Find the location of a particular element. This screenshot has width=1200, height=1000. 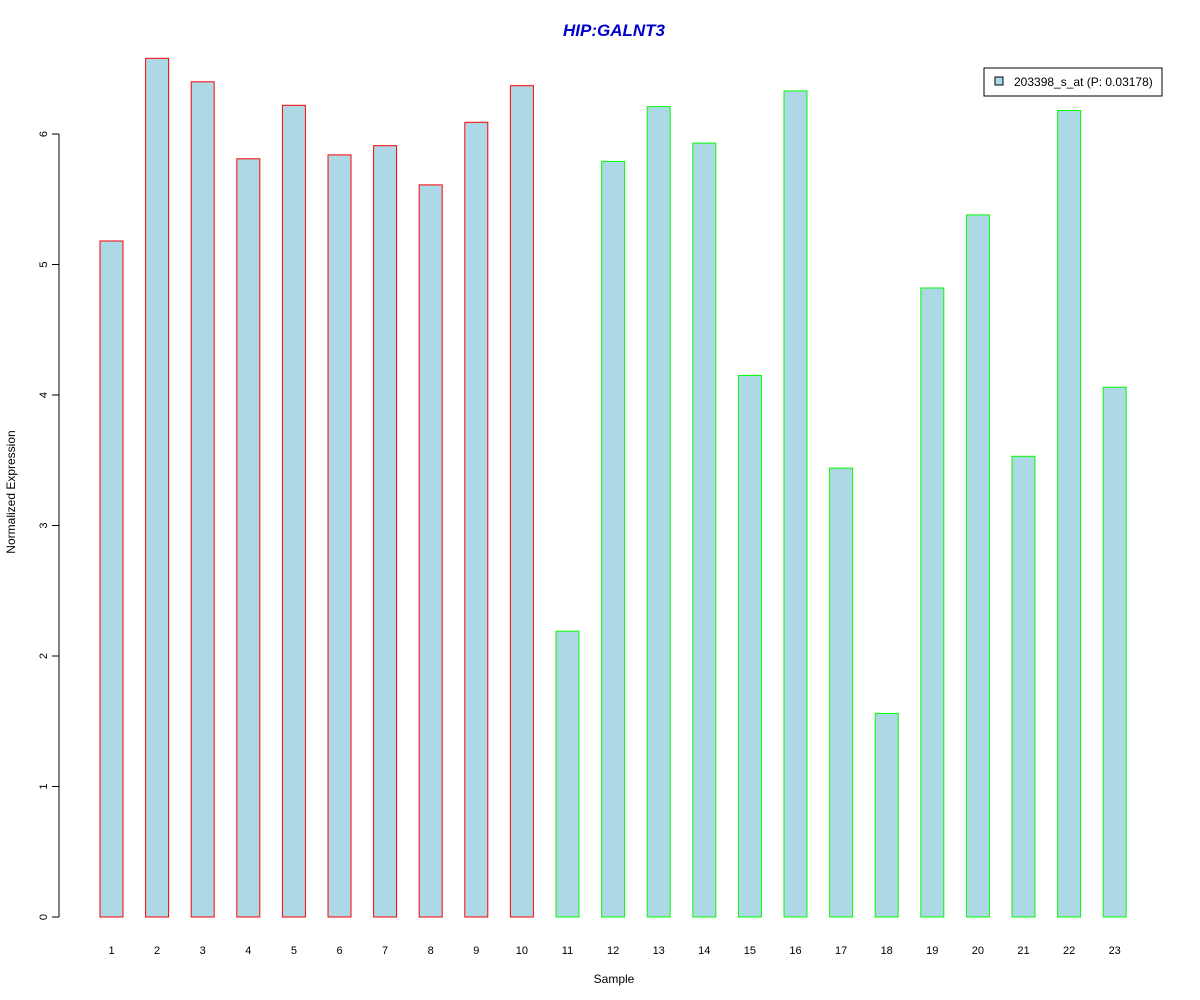

x-tick-label: 2 is located at coordinates (157, 951).